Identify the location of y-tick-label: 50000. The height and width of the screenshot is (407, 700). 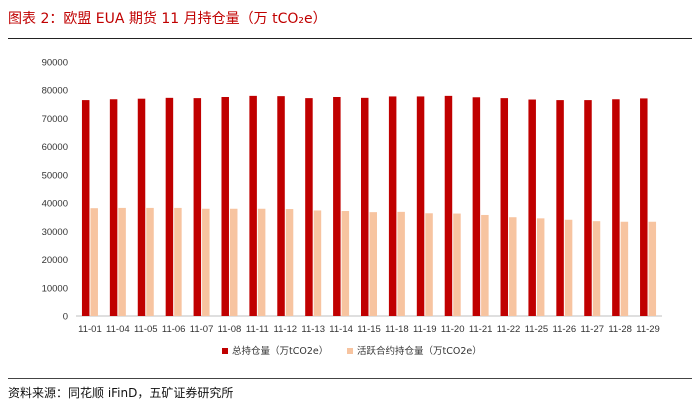
(55, 175).